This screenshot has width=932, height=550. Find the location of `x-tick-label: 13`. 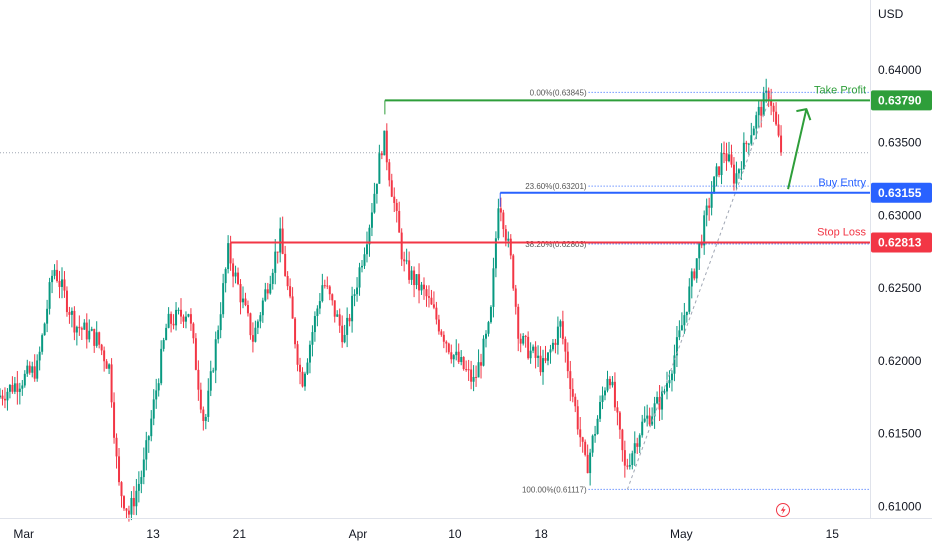

x-tick-label: 13 is located at coordinates (153, 534).